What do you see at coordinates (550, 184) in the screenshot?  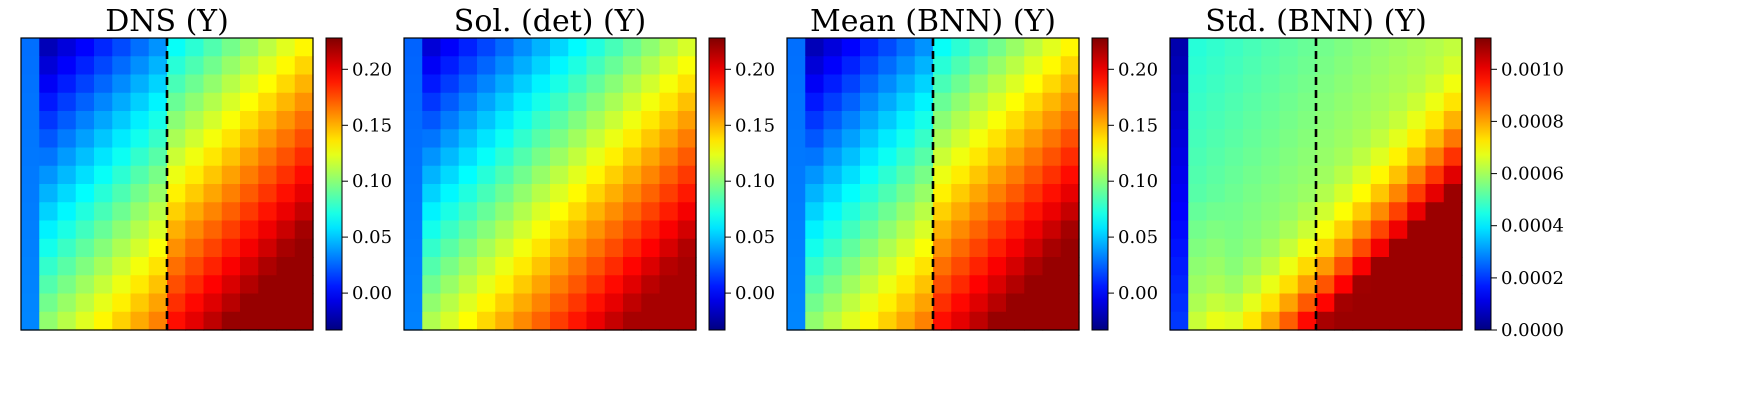 I see `heatmap-cells` at bounding box center [550, 184].